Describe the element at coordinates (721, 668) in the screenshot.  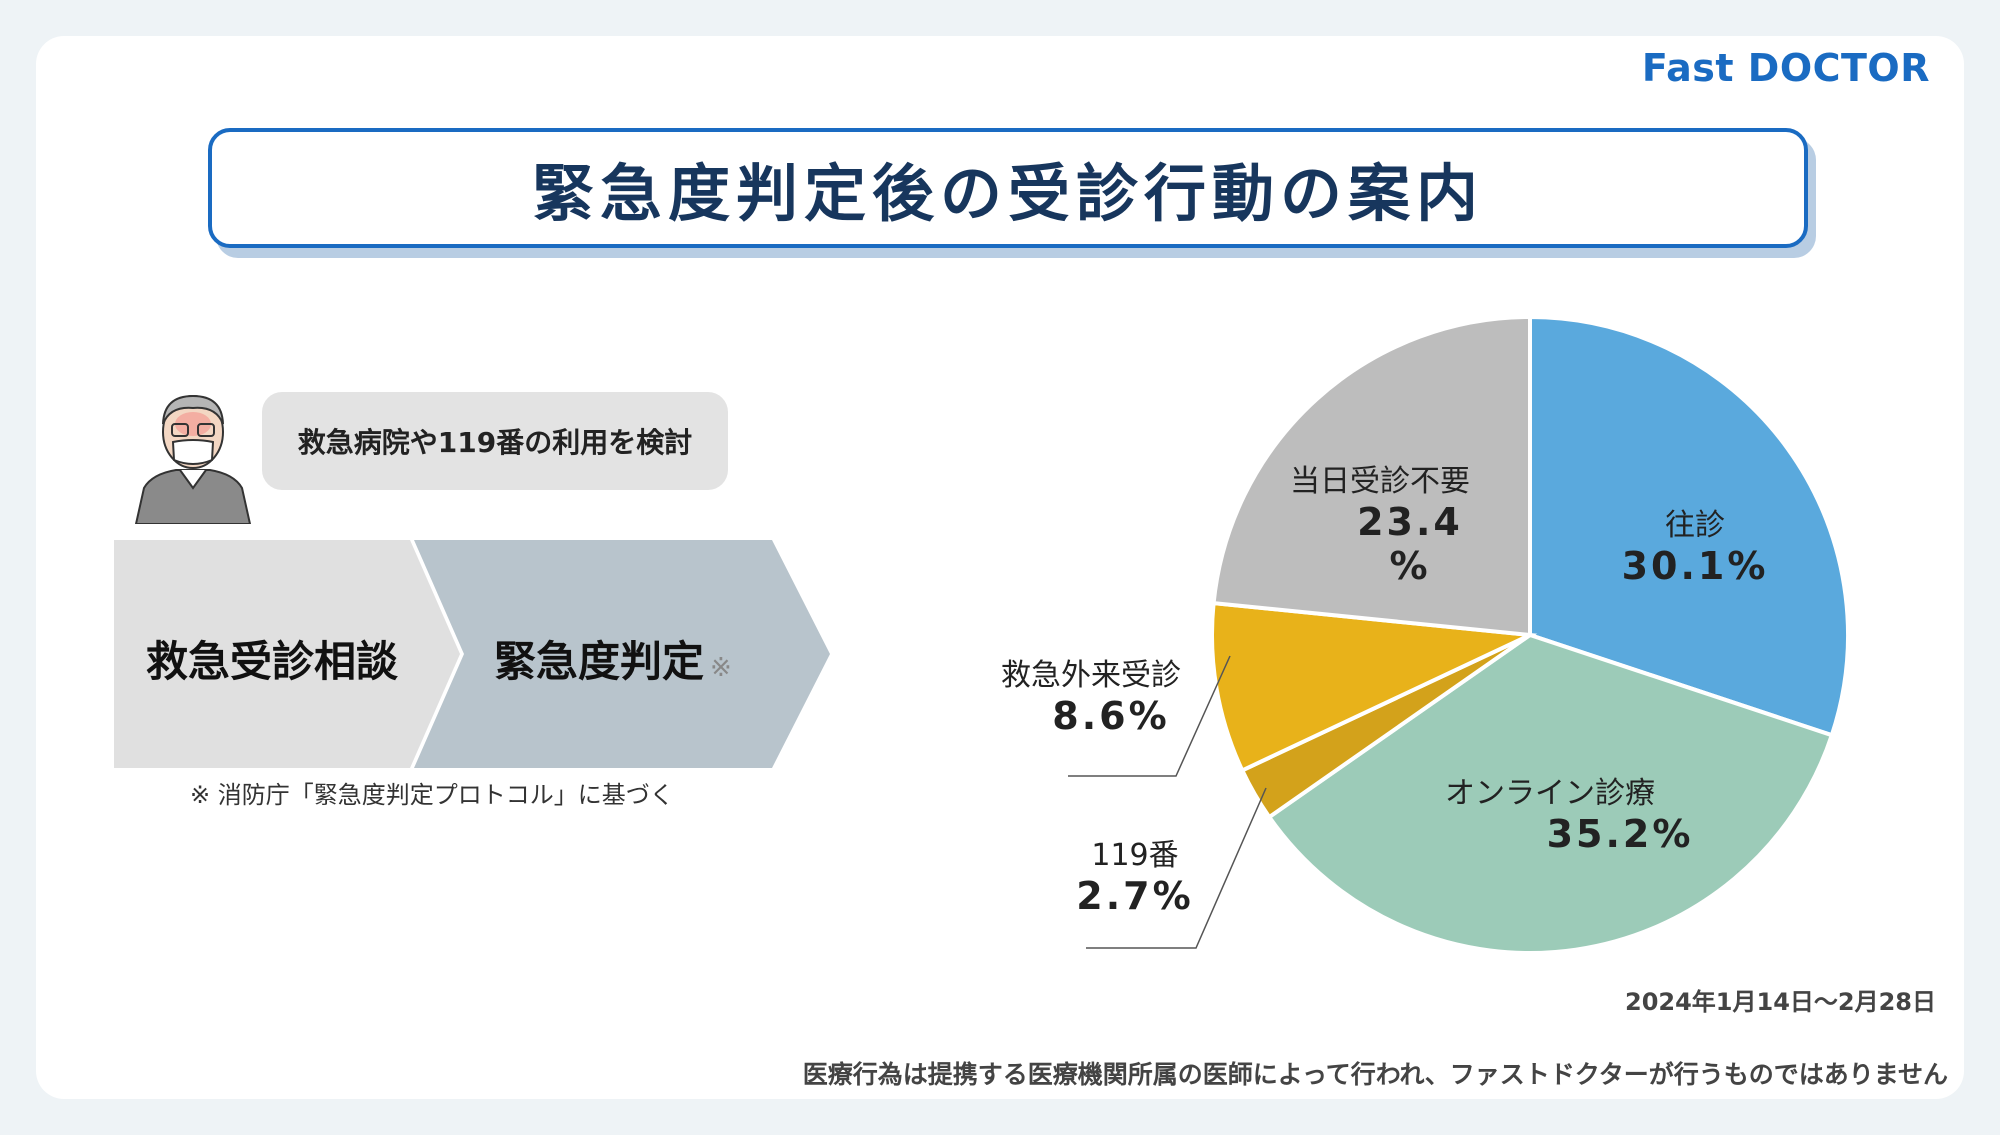
I see `flow-step2-mark: ※` at that location.